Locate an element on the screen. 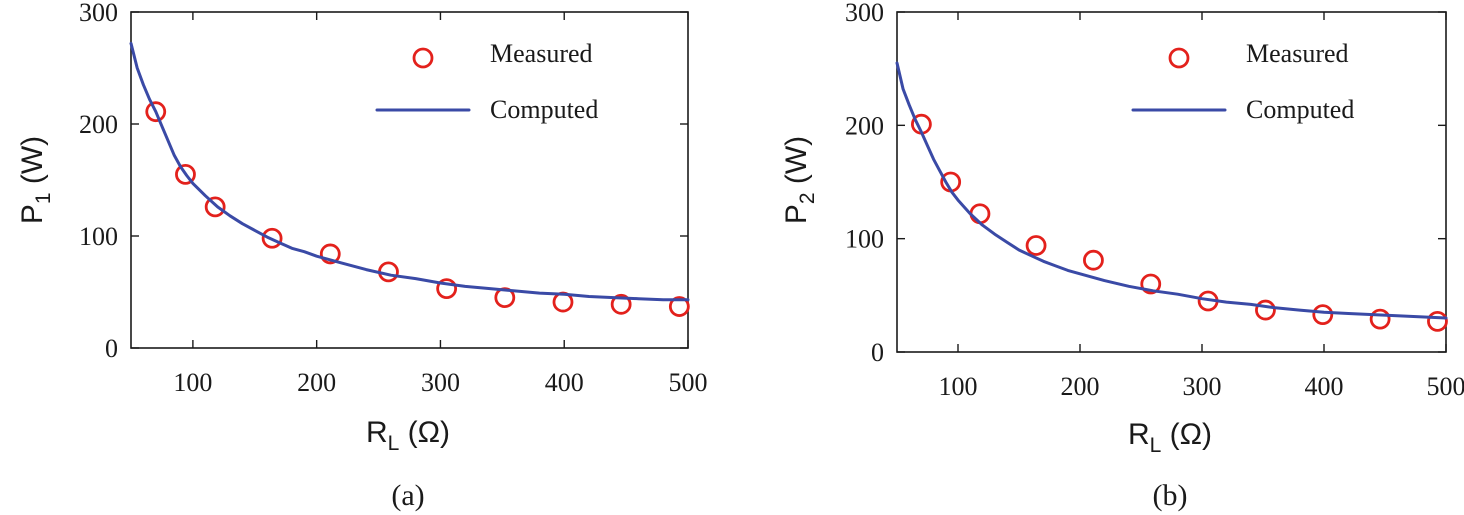 The width and height of the screenshot is (1464, 515). pb-x-tick-label-400: 400 is located at coordinates (1324, 386).